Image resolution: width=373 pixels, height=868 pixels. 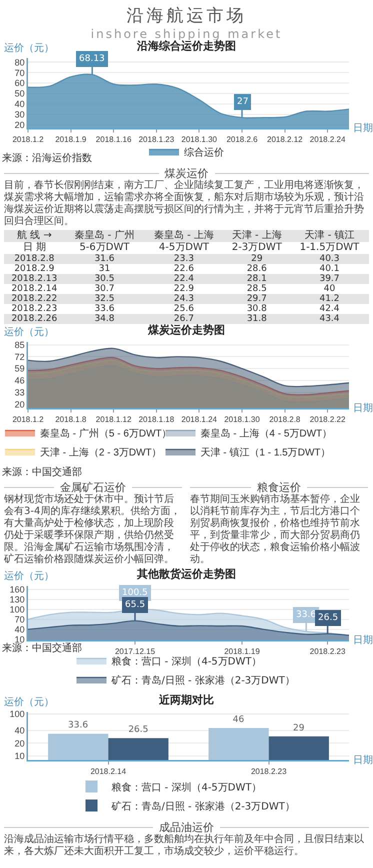 What do you see at coordinates (106, 433) in the screenshot?
I see `legend-label: 秦皇岛 - 广州（5 - 6万DWT）` at bounding box center [106, 433].